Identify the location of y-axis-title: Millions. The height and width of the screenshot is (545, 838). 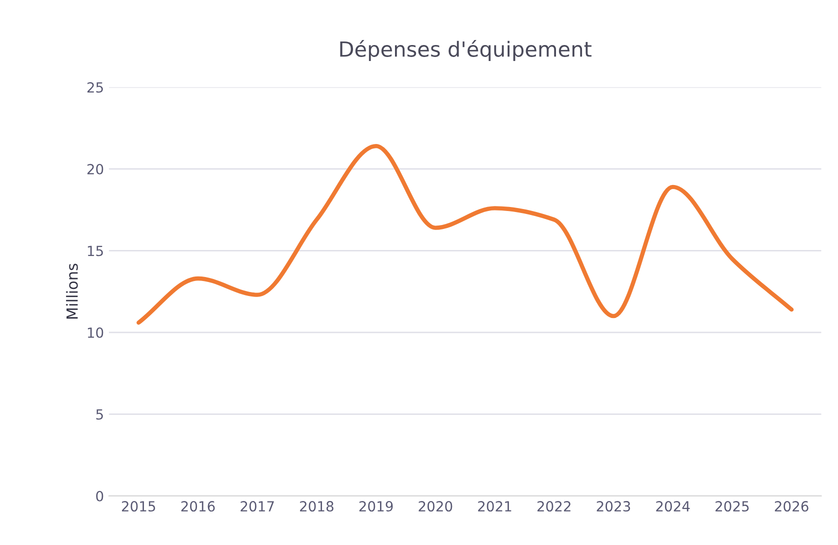
(72, 291).